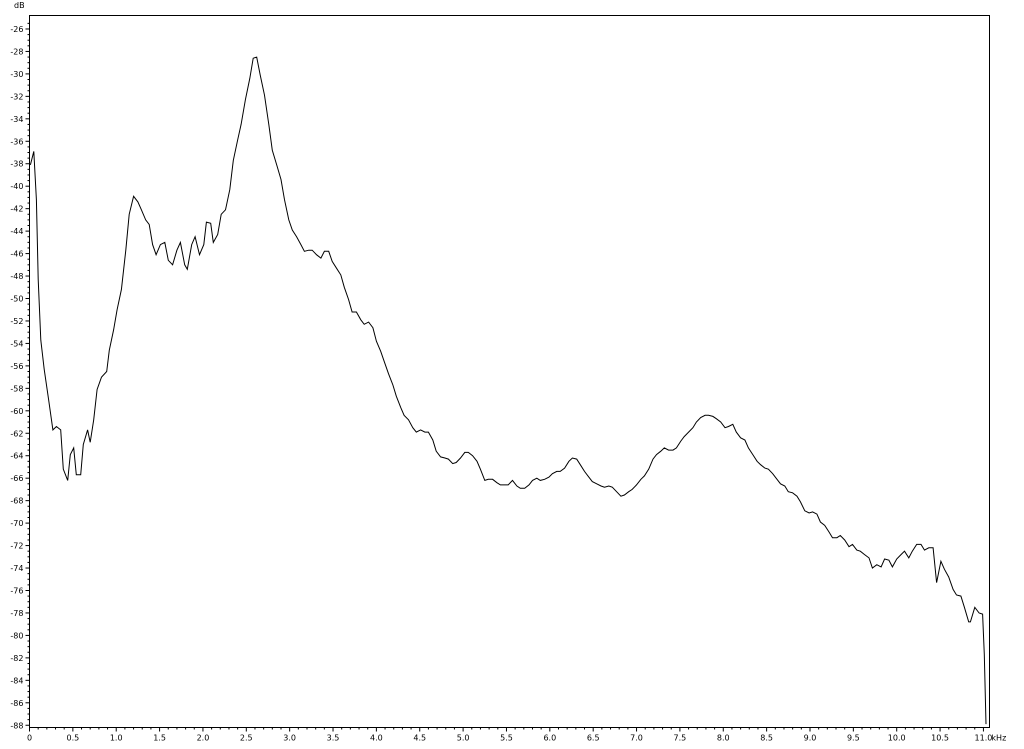 The height and width of the screenshot is (749, 1024). Describe the element at coordinates (16, 96) in the screenshot. I see `y-tick-label: -32` at that location.